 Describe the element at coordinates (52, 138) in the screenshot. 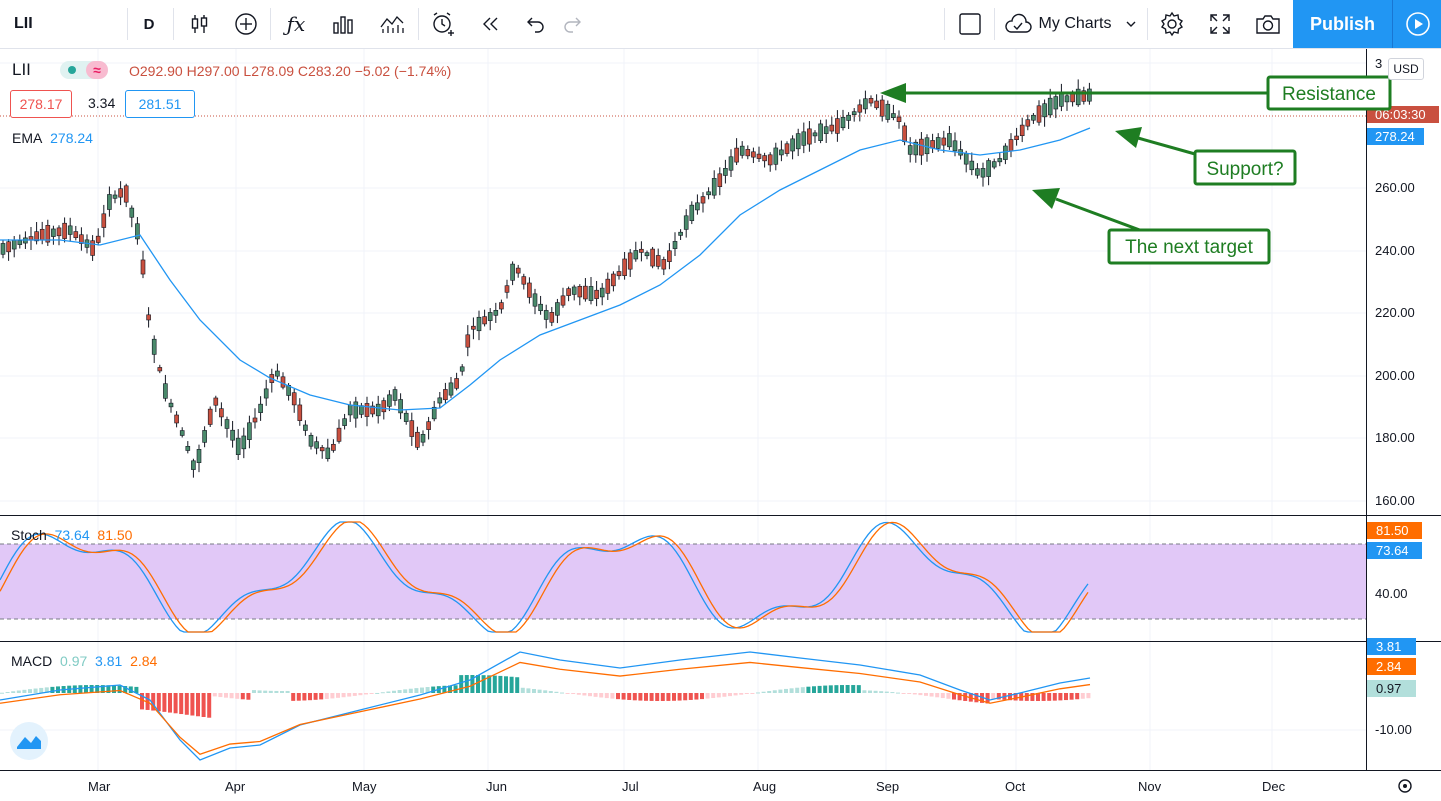

I see `legend-ema: EMA 278.24` at that location.